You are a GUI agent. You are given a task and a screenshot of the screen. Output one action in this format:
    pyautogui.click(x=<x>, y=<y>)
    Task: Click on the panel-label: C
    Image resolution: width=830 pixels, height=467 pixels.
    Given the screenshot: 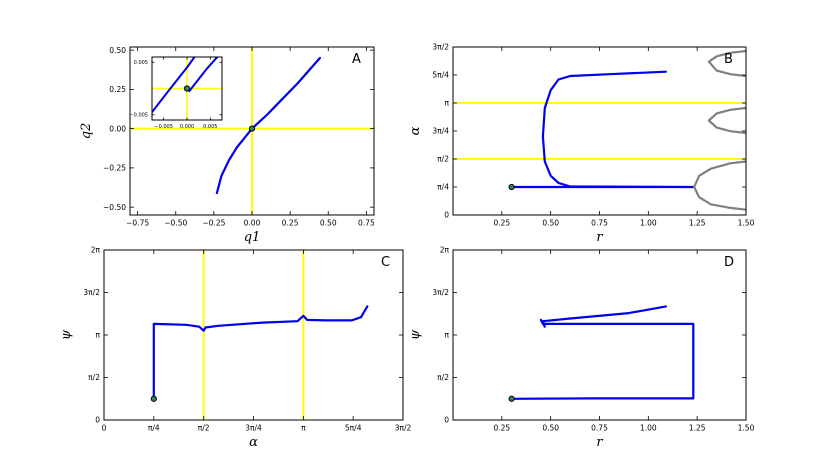 What is the action you would take?
    pyautogui.click(x=385, y=262)
    